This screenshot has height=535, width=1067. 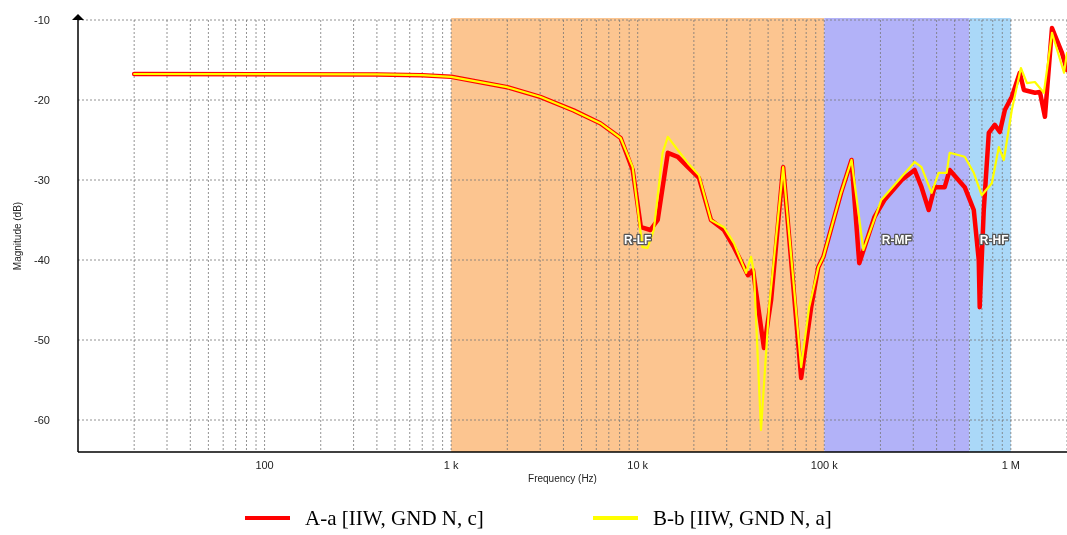 What do you see at coordinates (638, 465) in the screenshot?
I see `x-tick-label: 10 k` at bounding box center [638, 465].